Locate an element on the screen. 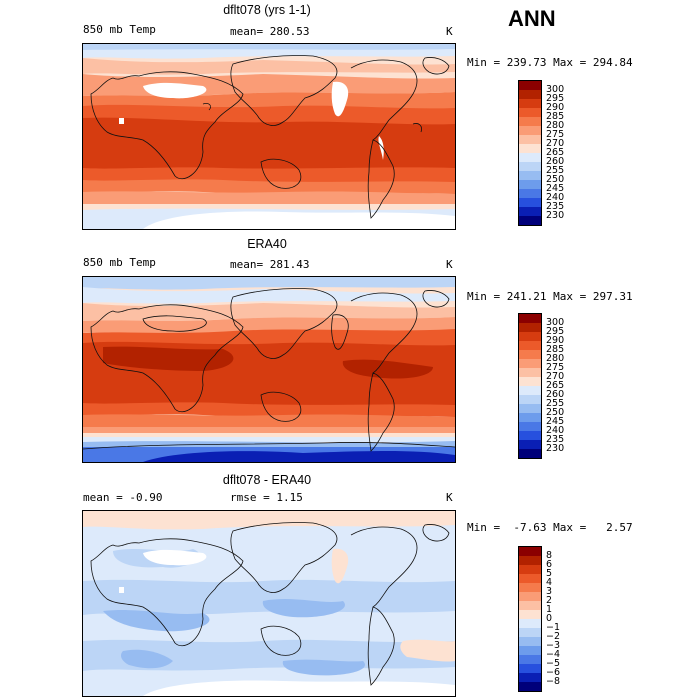 This screenshot has height=700, width=700. colorbar-label: 240 is located at coordinates (555, 430).